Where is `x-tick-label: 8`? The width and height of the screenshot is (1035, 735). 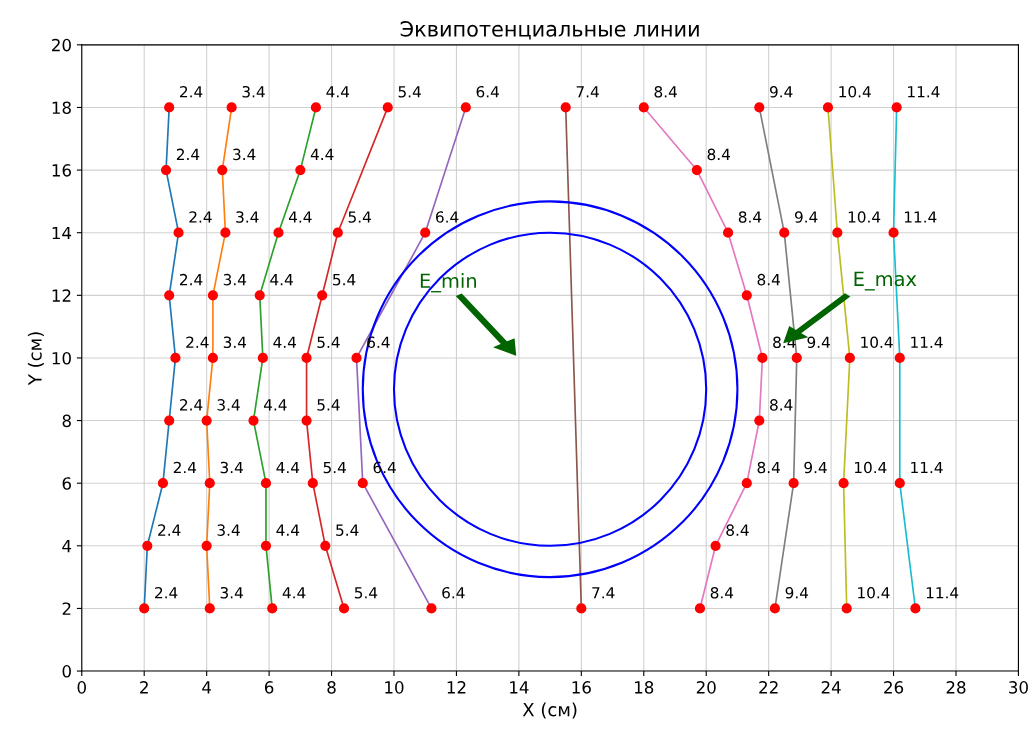 x-tick-label: 8 is located at coordinates (331, 687).